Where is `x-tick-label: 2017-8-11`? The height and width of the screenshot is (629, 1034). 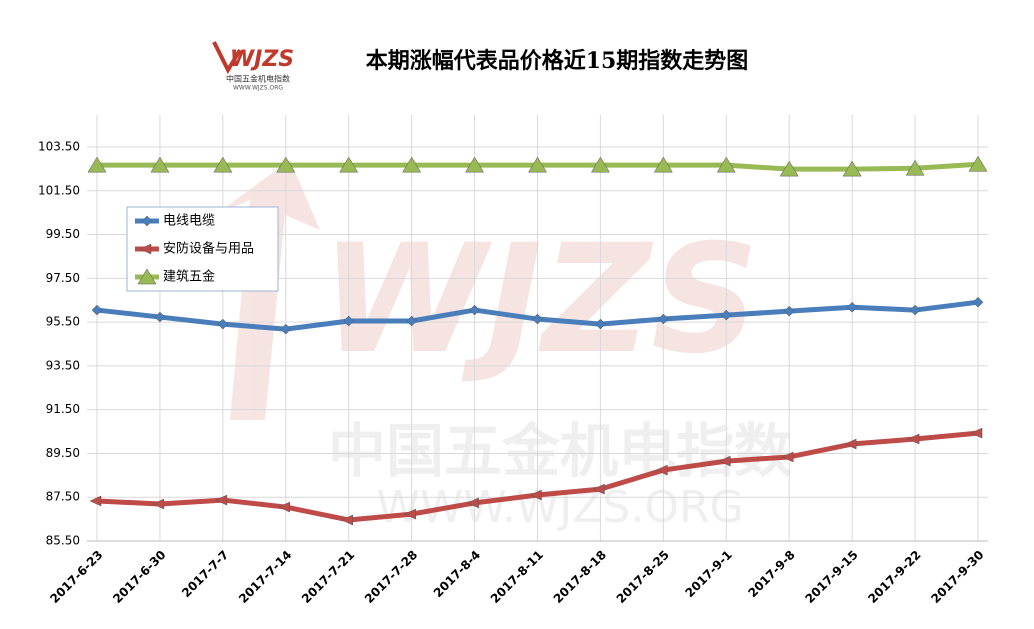 x-tick-label: 2017-8-11 is located at coordinates (517, 577).